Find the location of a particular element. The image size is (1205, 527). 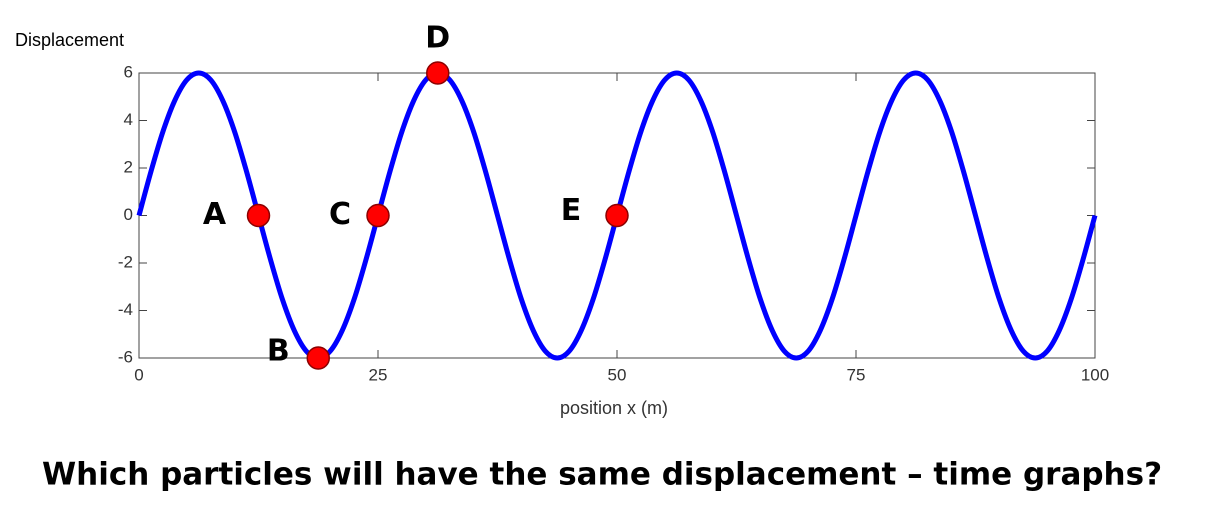

particle-label: C is located at coordinates (340, 214).